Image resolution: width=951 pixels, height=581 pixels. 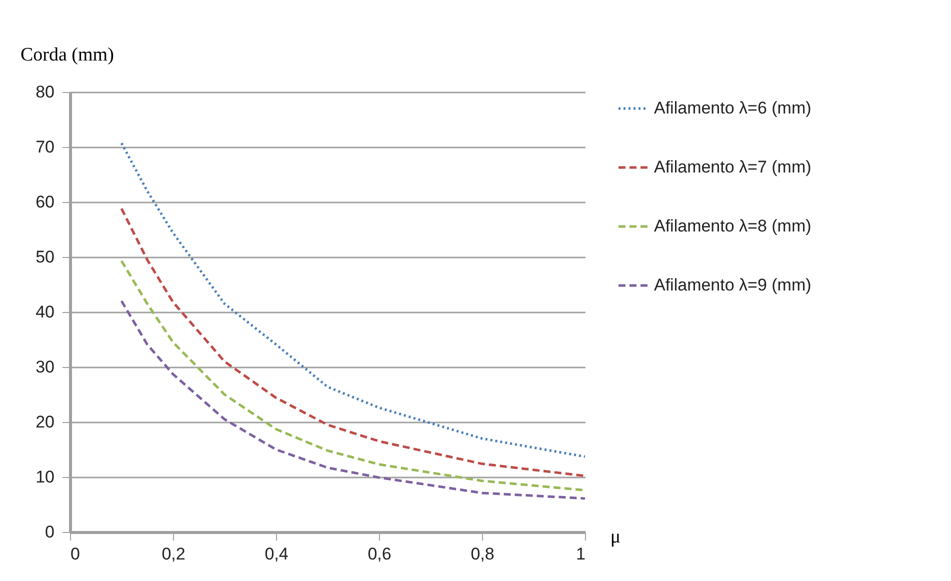 What do you see at coordinates (733, 285) in the screenshot?
I see `legend-label: Afilamento λ=9 (mm)` at bounding box center [733, 285].